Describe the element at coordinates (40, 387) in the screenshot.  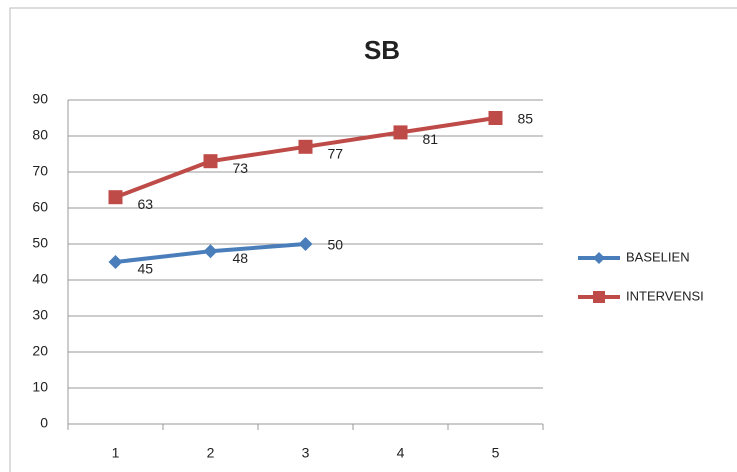
I see `y-tick-label: 10` at that location.